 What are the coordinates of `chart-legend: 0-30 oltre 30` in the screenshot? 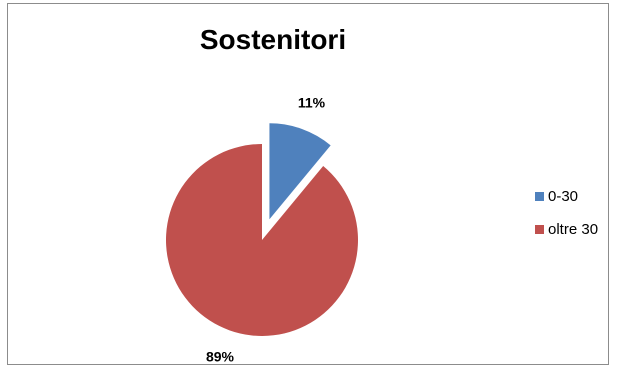 It's located at (566, 213).